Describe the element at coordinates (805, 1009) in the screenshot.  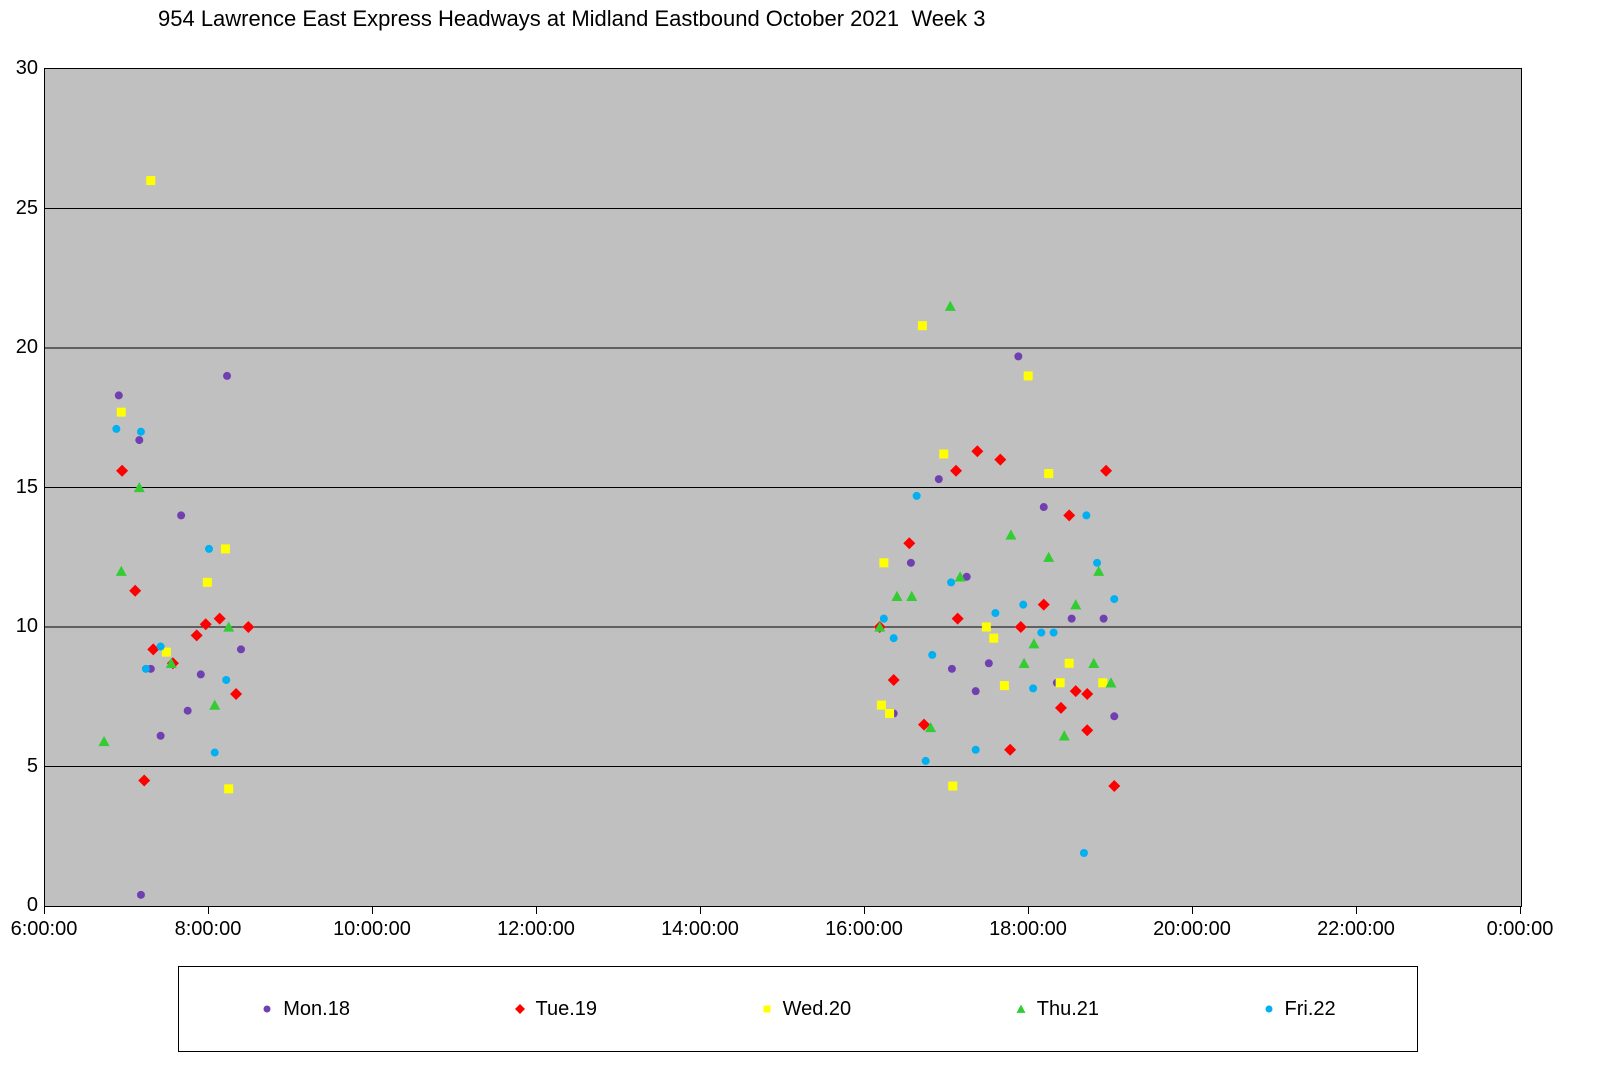
I see `legend-item-wed-20: Wed.20` at that location.